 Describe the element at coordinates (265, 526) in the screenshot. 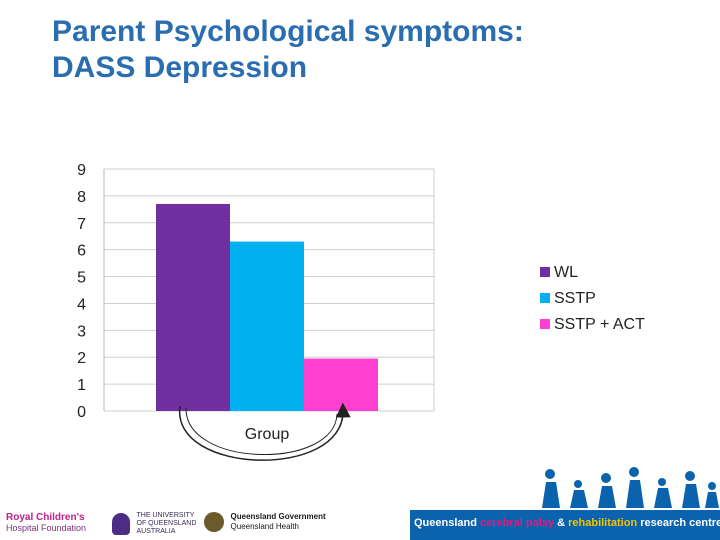

I see `qg-logo-line-2: Queensland Health` at that location.